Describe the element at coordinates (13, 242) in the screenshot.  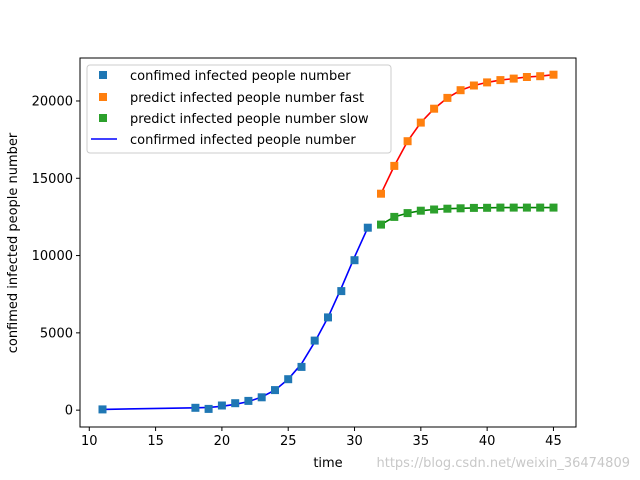
I see `y-axis-label: confimed infected people number` at that location.